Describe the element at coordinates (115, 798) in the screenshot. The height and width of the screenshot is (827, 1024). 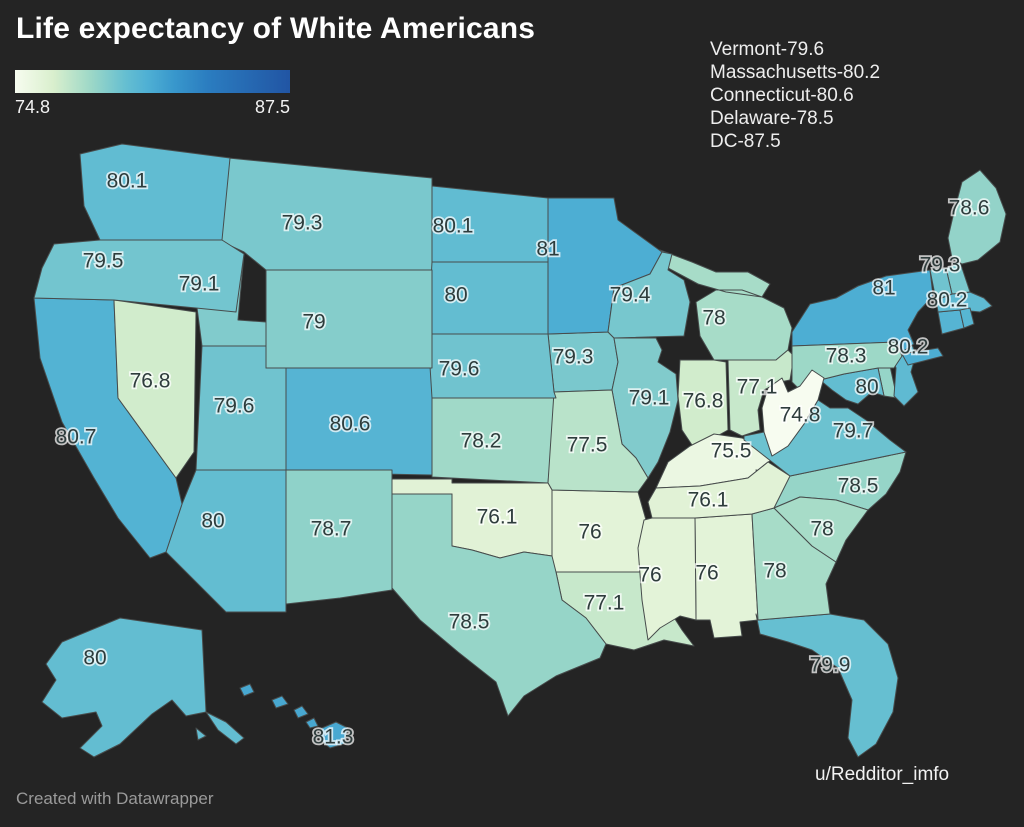
I see `attribution: Created with Datawrapper` at that location.